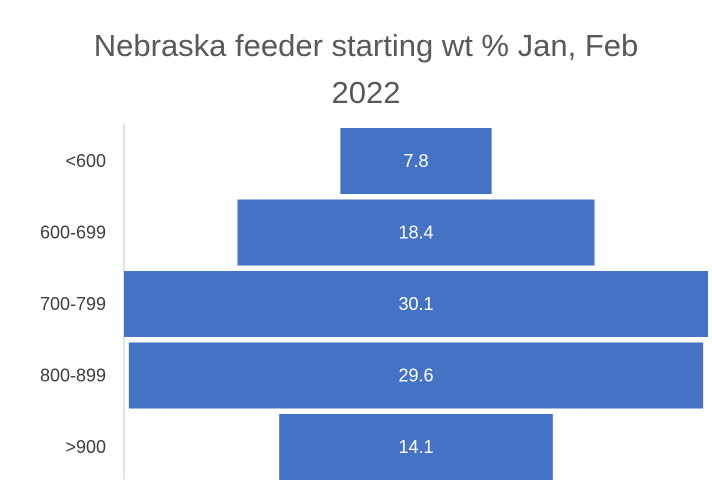 Image resolution: width=712 pixels, height=494 pixels. I want to click on data-label: 7.8, so click(415, 161).